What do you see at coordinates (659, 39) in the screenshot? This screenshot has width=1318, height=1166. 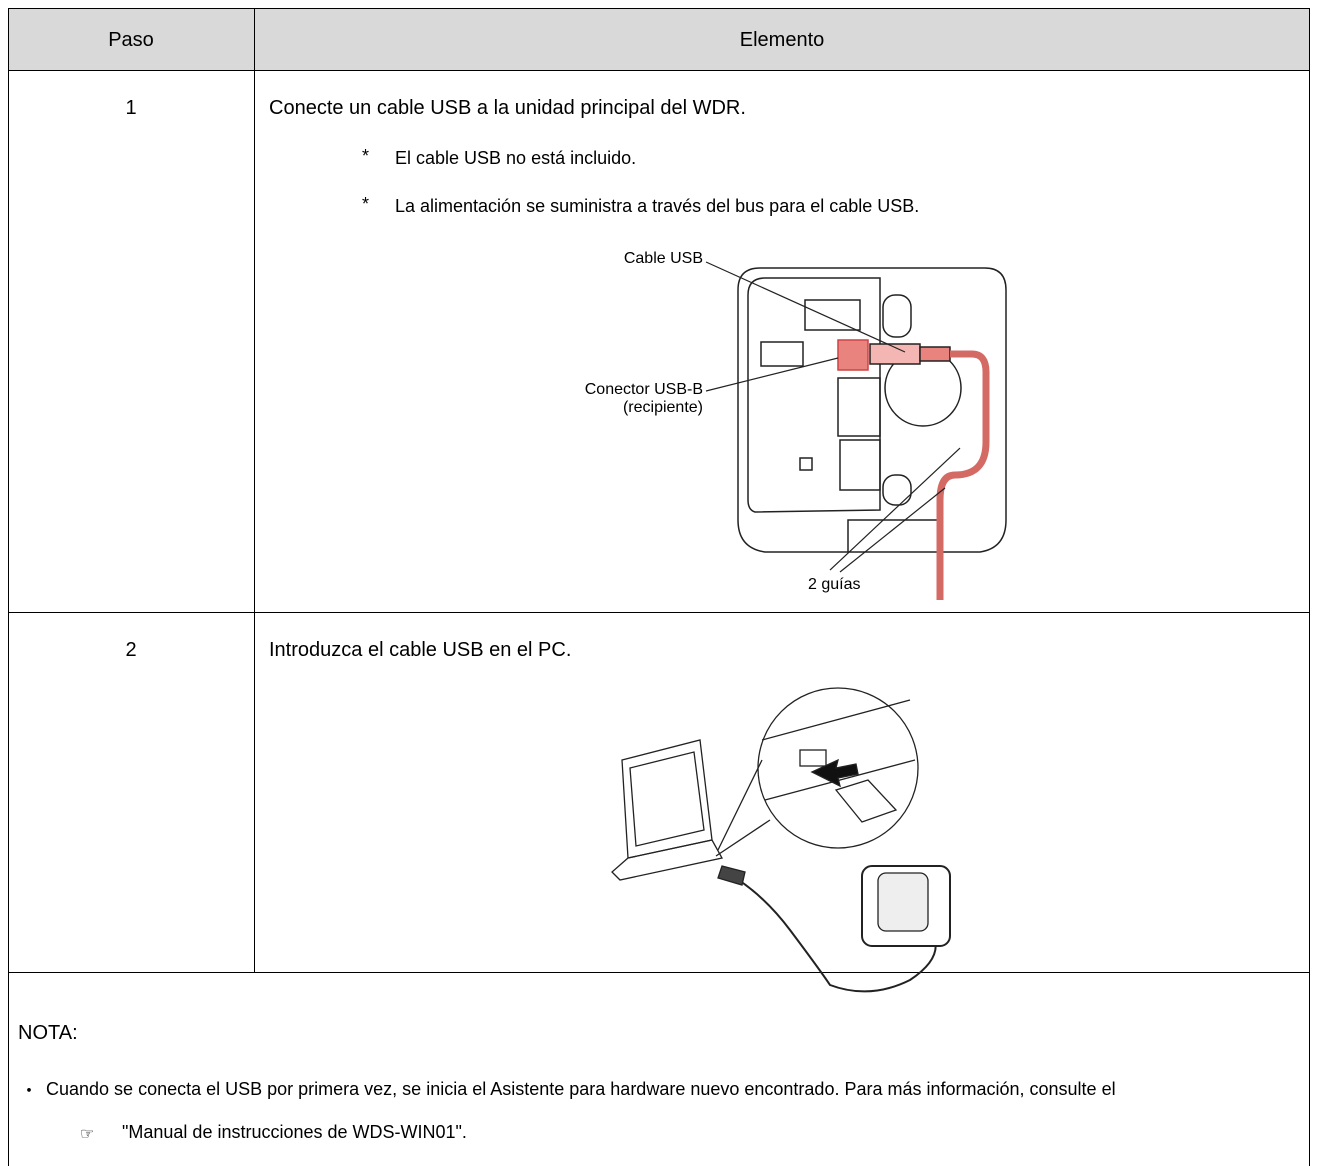 I see `header-bg` at bounding box center [659, 39].